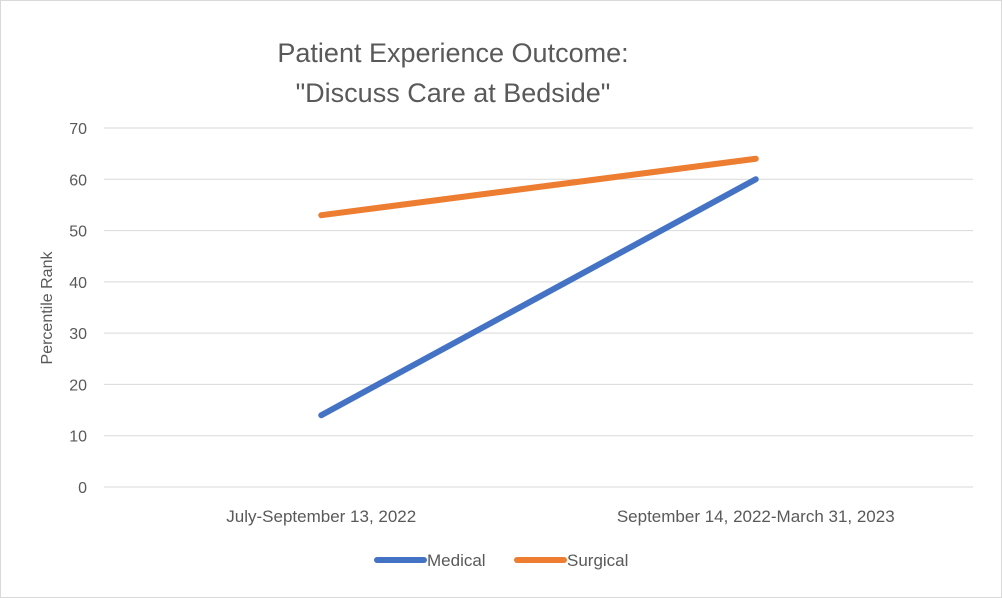  What do you see at coordinates (78, 232) in the screenshot?
I see `y-tick-label: 50` at bounding box center [78, 232].